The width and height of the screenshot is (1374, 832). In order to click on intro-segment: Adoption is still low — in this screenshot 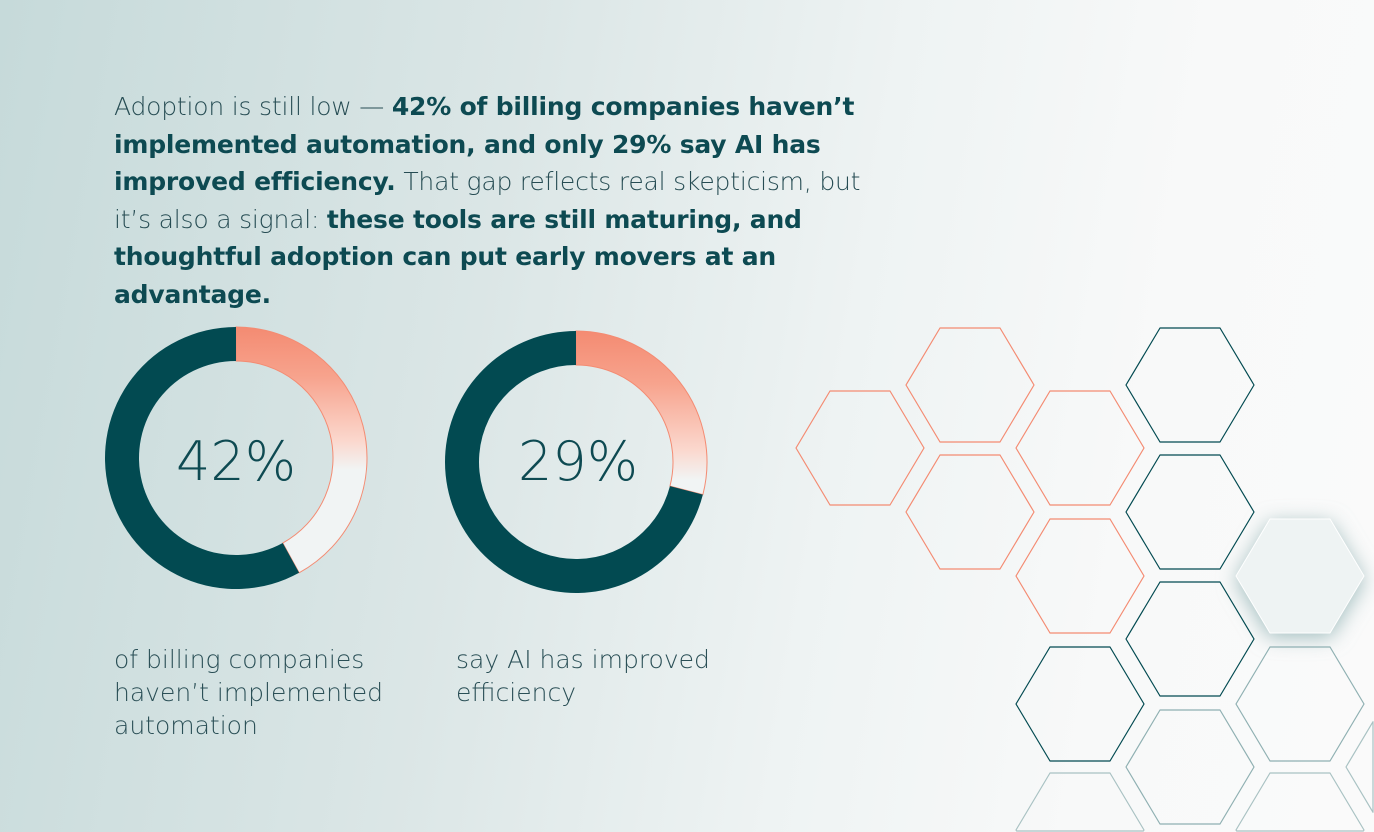, I will do `click(253, 106)`.